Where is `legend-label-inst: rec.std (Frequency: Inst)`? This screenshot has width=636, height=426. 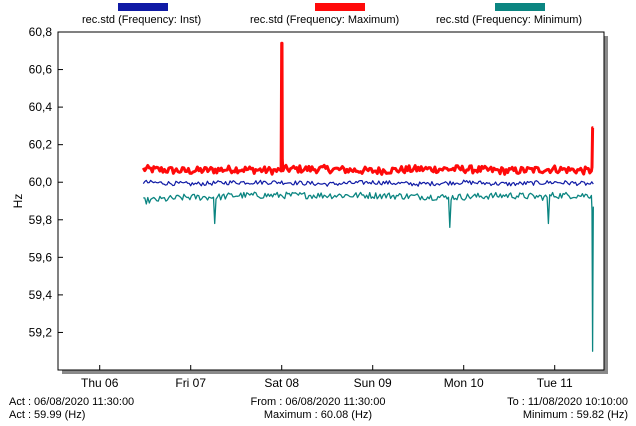 legend-label-inst: rec.std (Frequency: Inst) is located at coordinates (142, 20).